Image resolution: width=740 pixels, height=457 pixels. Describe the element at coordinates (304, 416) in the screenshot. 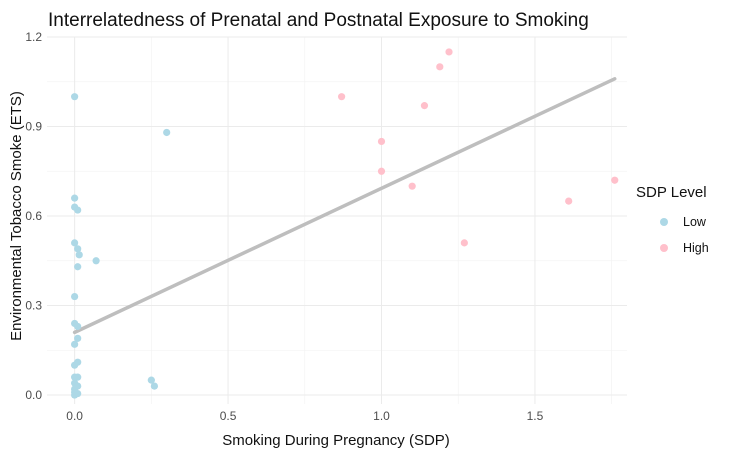

I see `x-axis-ticks: 0.0 0.5 1.0 1.5` at that location.